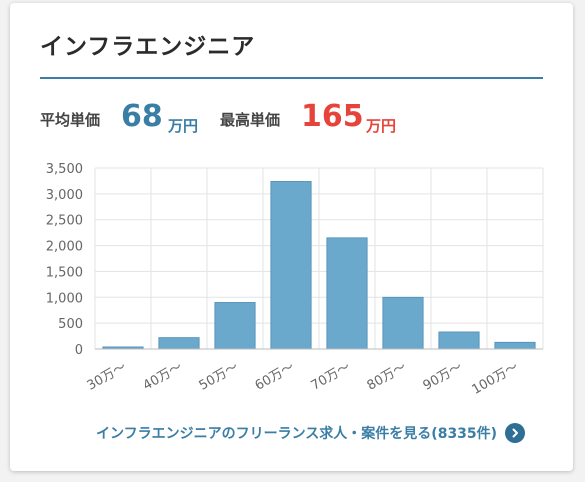 This screenshot has height=482, width=585. Describe the element at coordinates (64, 221) in the screenshot. I see `y-tick-label: 2,500` at that location.